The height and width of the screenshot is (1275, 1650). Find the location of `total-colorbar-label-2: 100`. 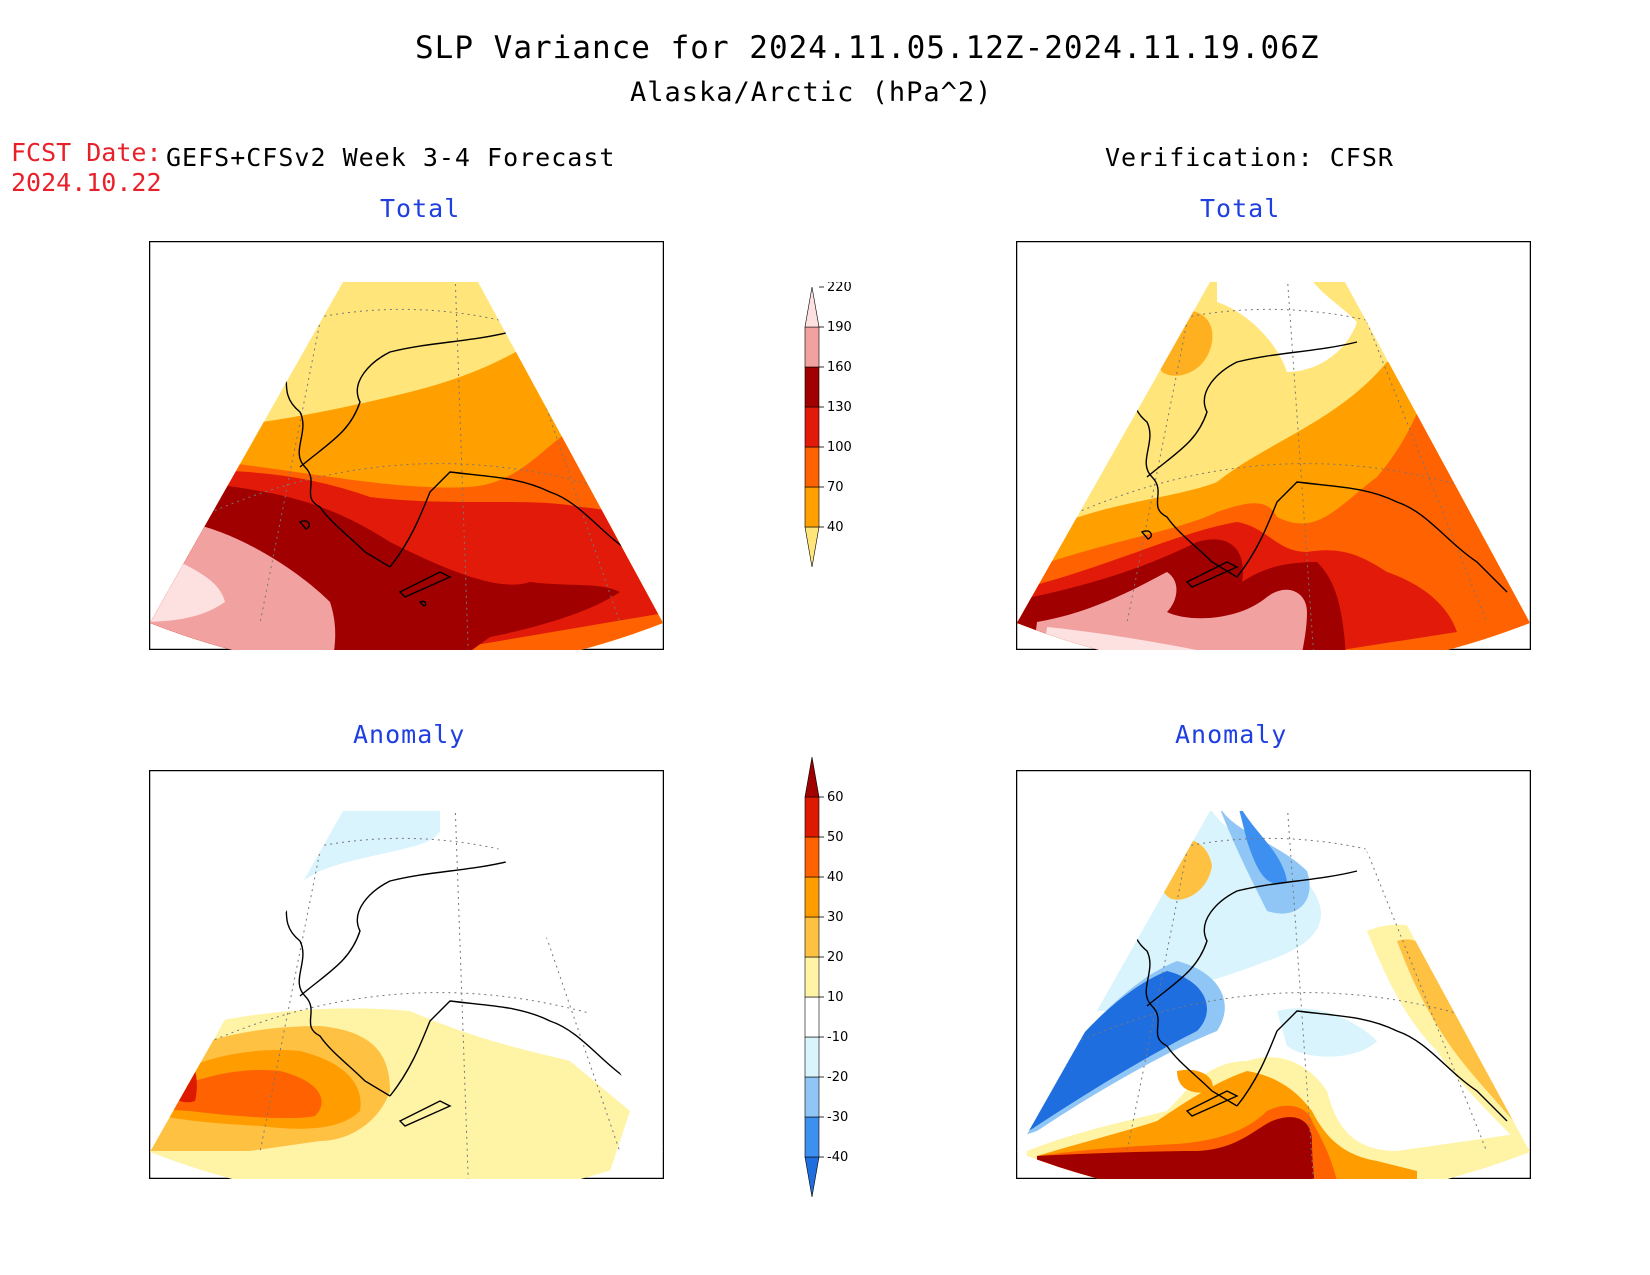

total-colorbar-label-2: 100 is located at coordinates (839, 447).